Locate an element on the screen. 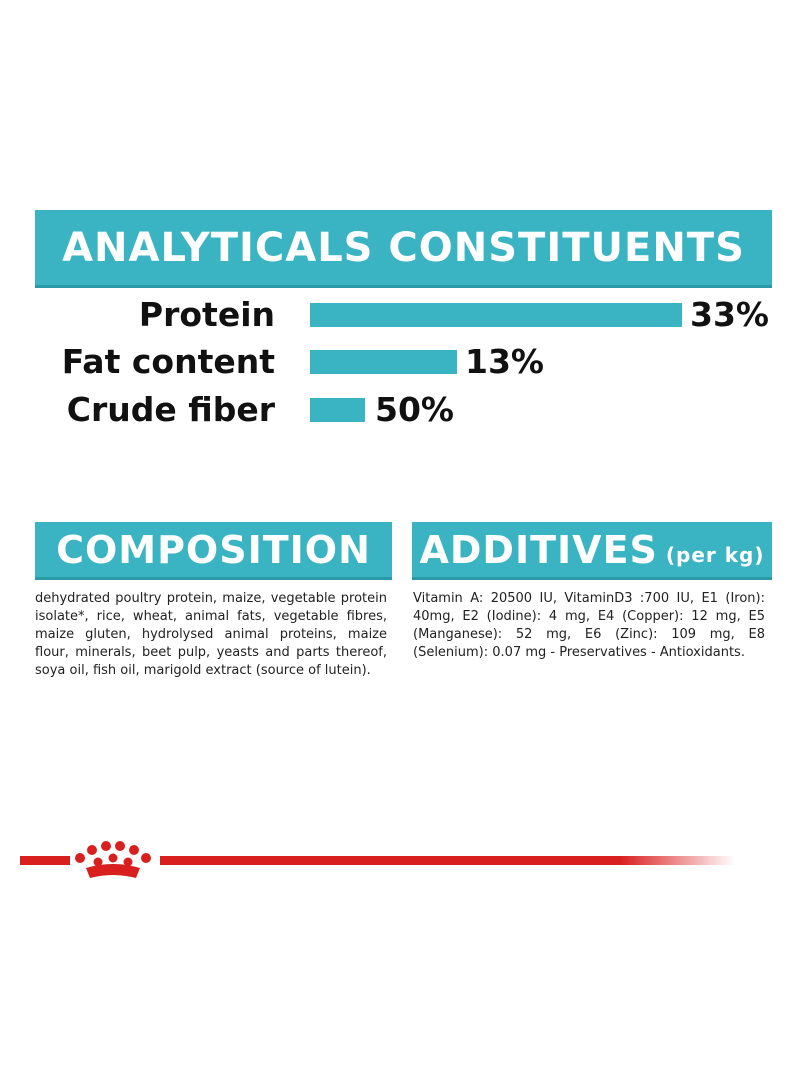 The image size is (800, 1091). additives-band: ADDITIVES (per kg) is located at coordinates (592, 551).